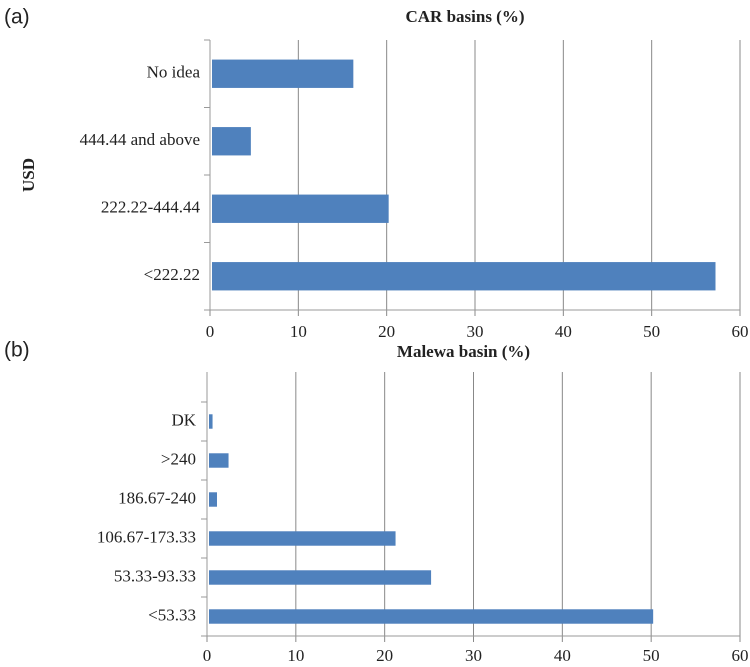 The height and width of the screenshot is (667, 750). Describe the element at coordinates (155, 575) in the screenshot. I see `y-tick-label: 53.33-93.33` at that location.